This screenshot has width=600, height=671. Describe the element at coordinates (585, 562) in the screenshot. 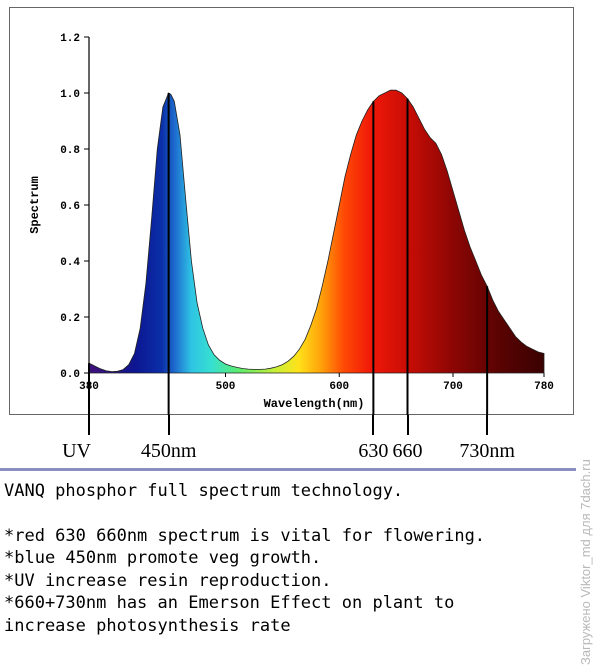

I see `watermark-text: Загружено Viktor_md для 7dach.ru` at that location.